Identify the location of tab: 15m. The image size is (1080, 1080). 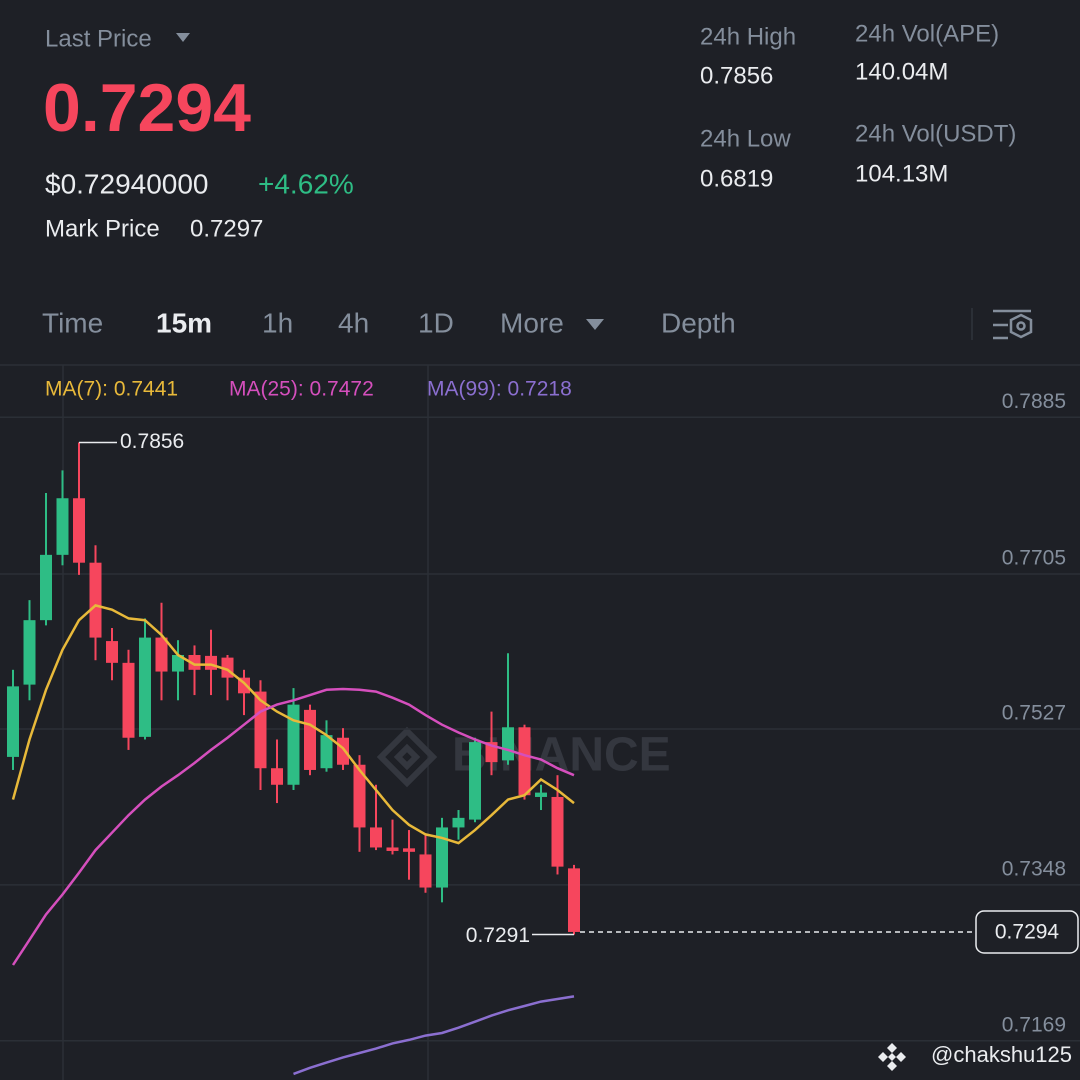
(184, 322).